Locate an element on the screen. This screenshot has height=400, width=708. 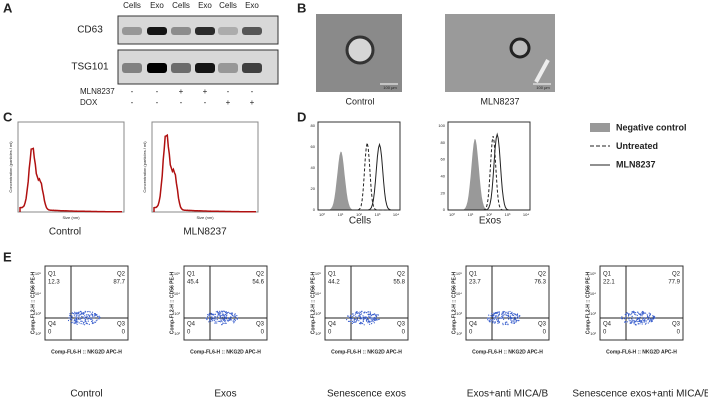
panel-label: D is located at coordinates (301, 116).